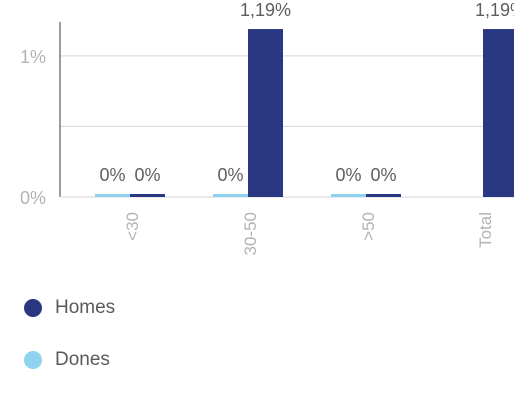 The image size is (514, 398). I want to click on x-tick-label: 30-50, so click(250, 233).